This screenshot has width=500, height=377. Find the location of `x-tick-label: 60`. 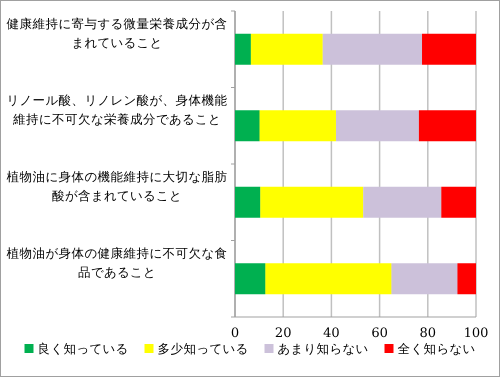

x-tick-label: 60 is located at coordinates (379, 333).